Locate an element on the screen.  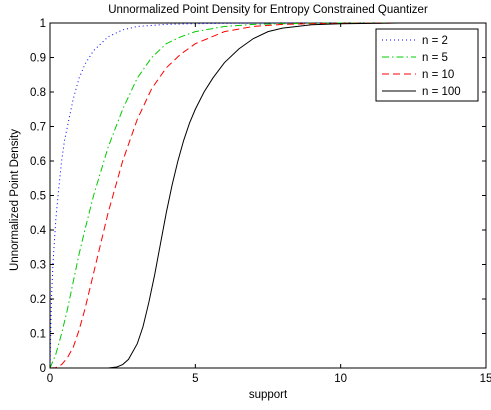
x-tick-label: 5 is located at coordinates (195, 379).